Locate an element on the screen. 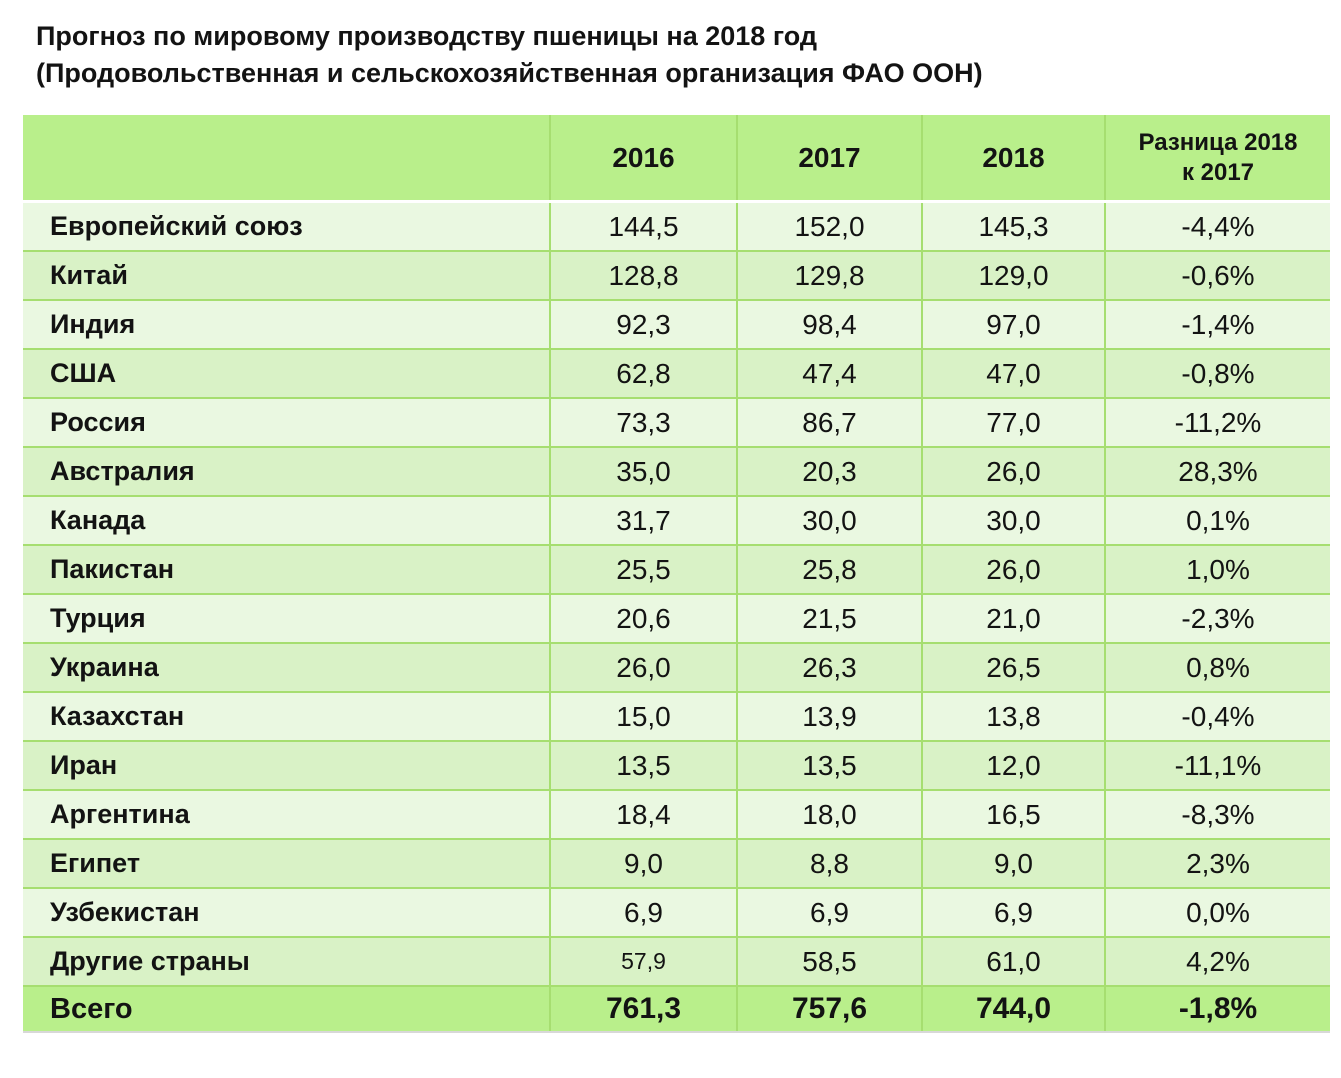 This screenshot has height=1078, width=1341. header-diff: Разница 2018 к 2017 is located at coordinates (1217, 159).